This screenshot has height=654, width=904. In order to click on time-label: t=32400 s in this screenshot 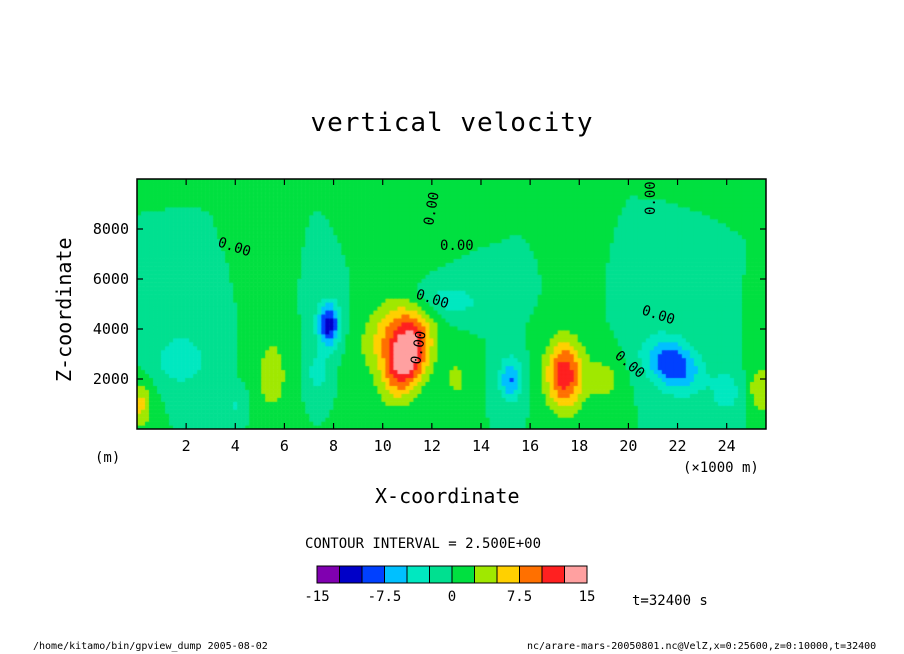, I will do `click(670, 601)`.